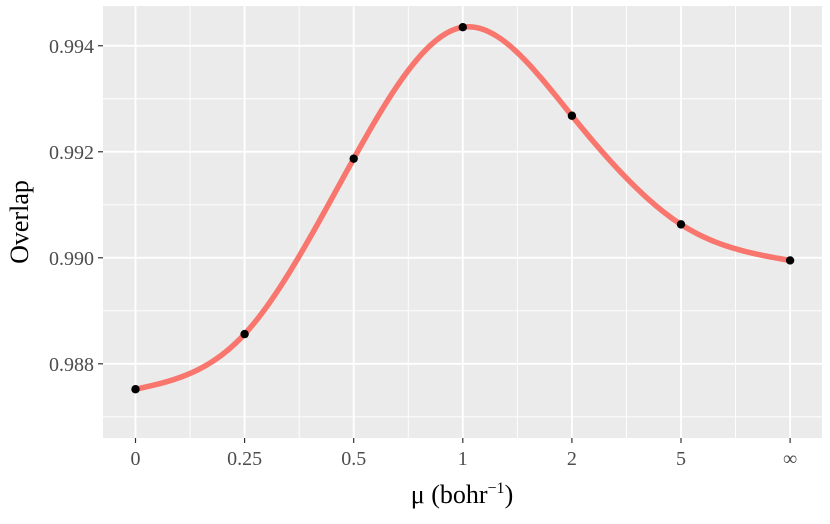  I want to click on x-axis-title-superscript: −1, so click(496, 488).